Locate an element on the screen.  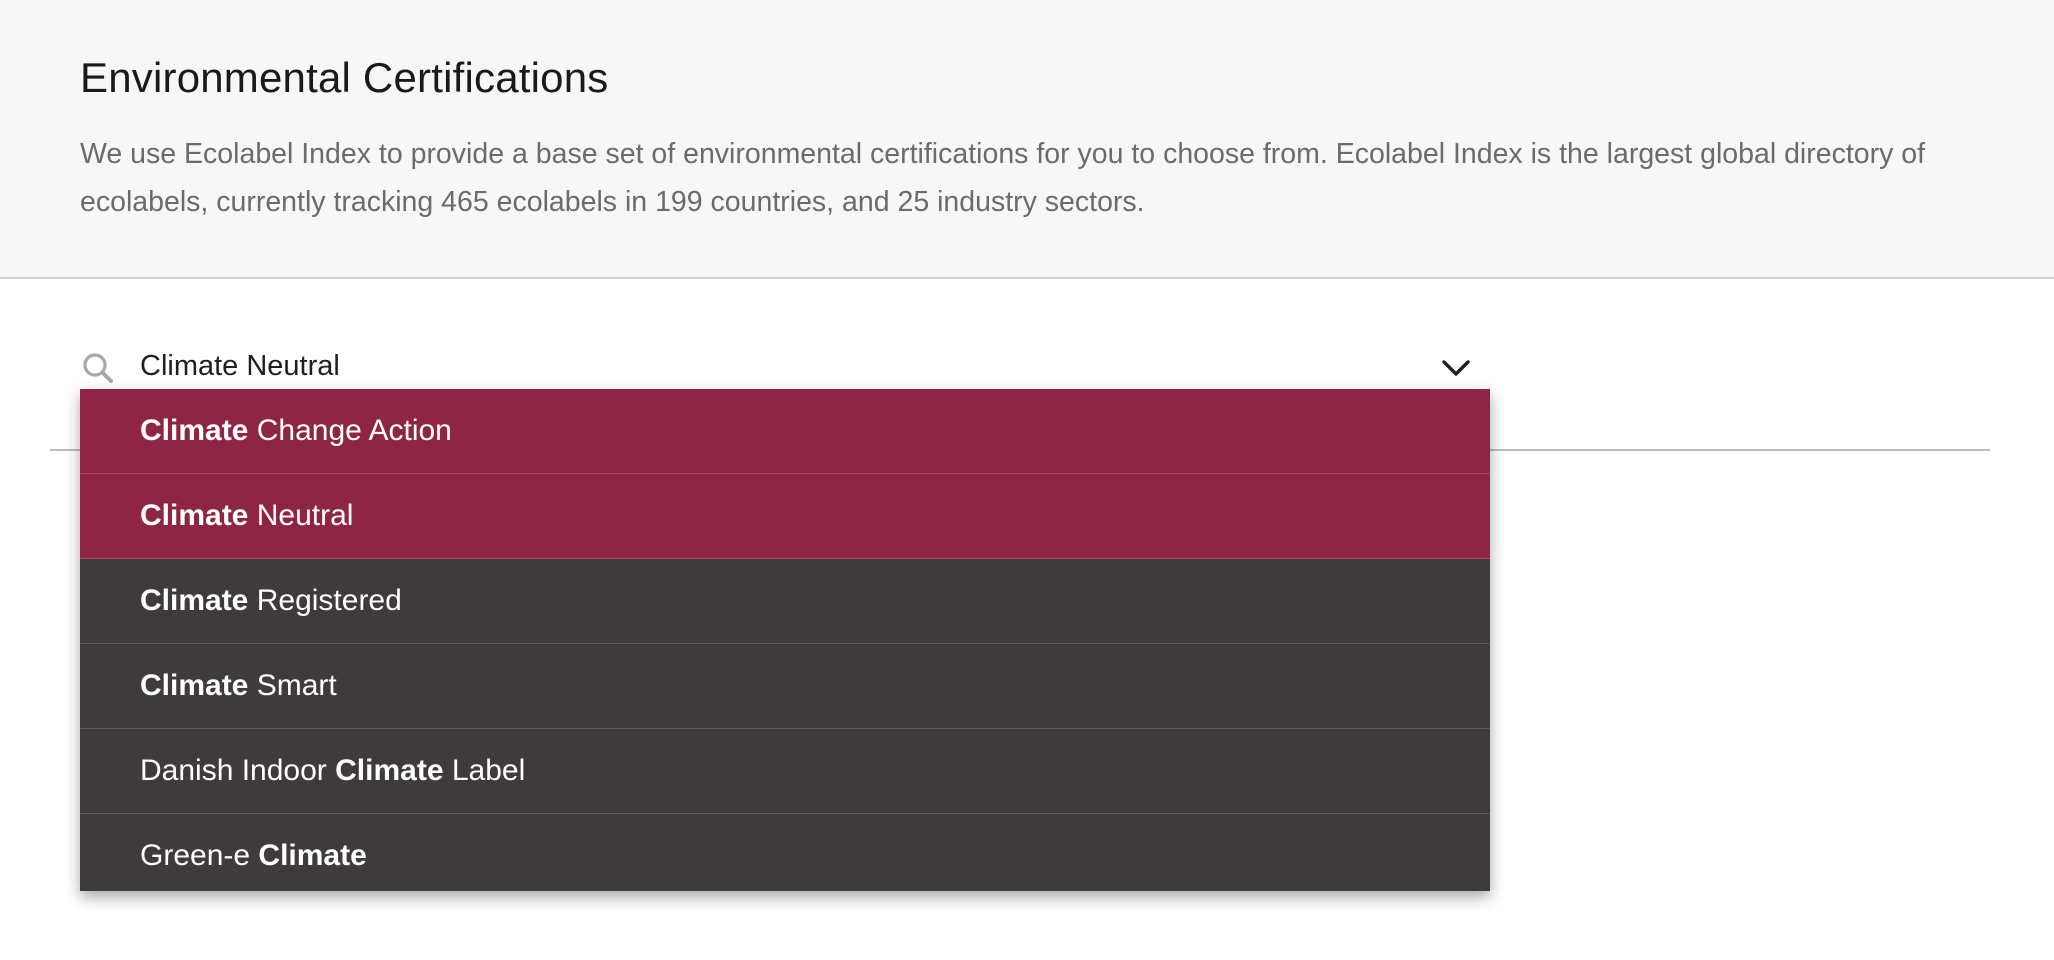
suggestion-option: Climate Smart is located at coordinates (785, 686).